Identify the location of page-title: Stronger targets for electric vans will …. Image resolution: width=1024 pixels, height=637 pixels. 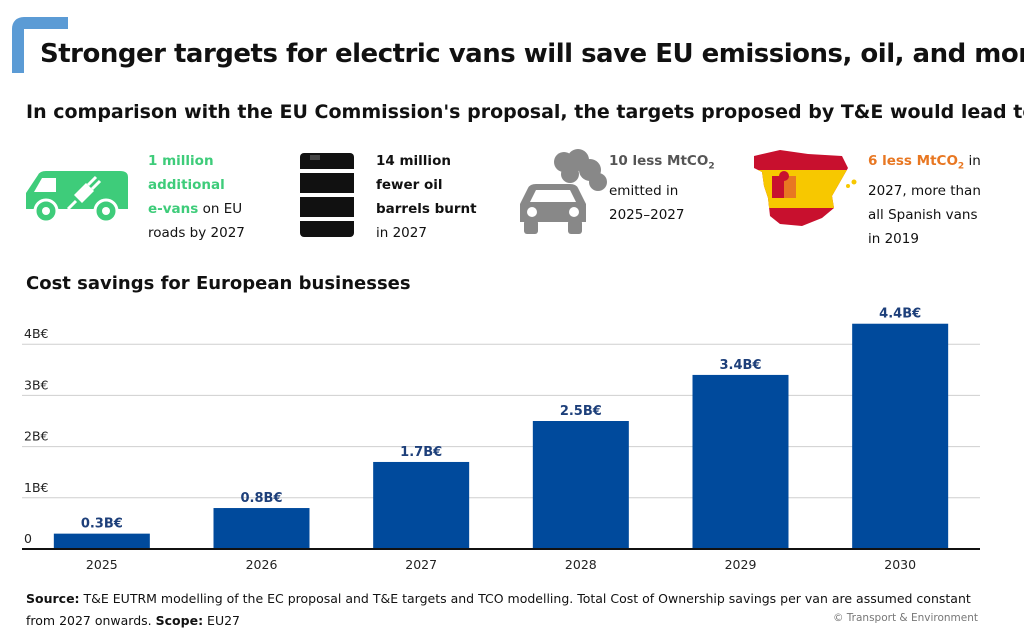
(532, 54).